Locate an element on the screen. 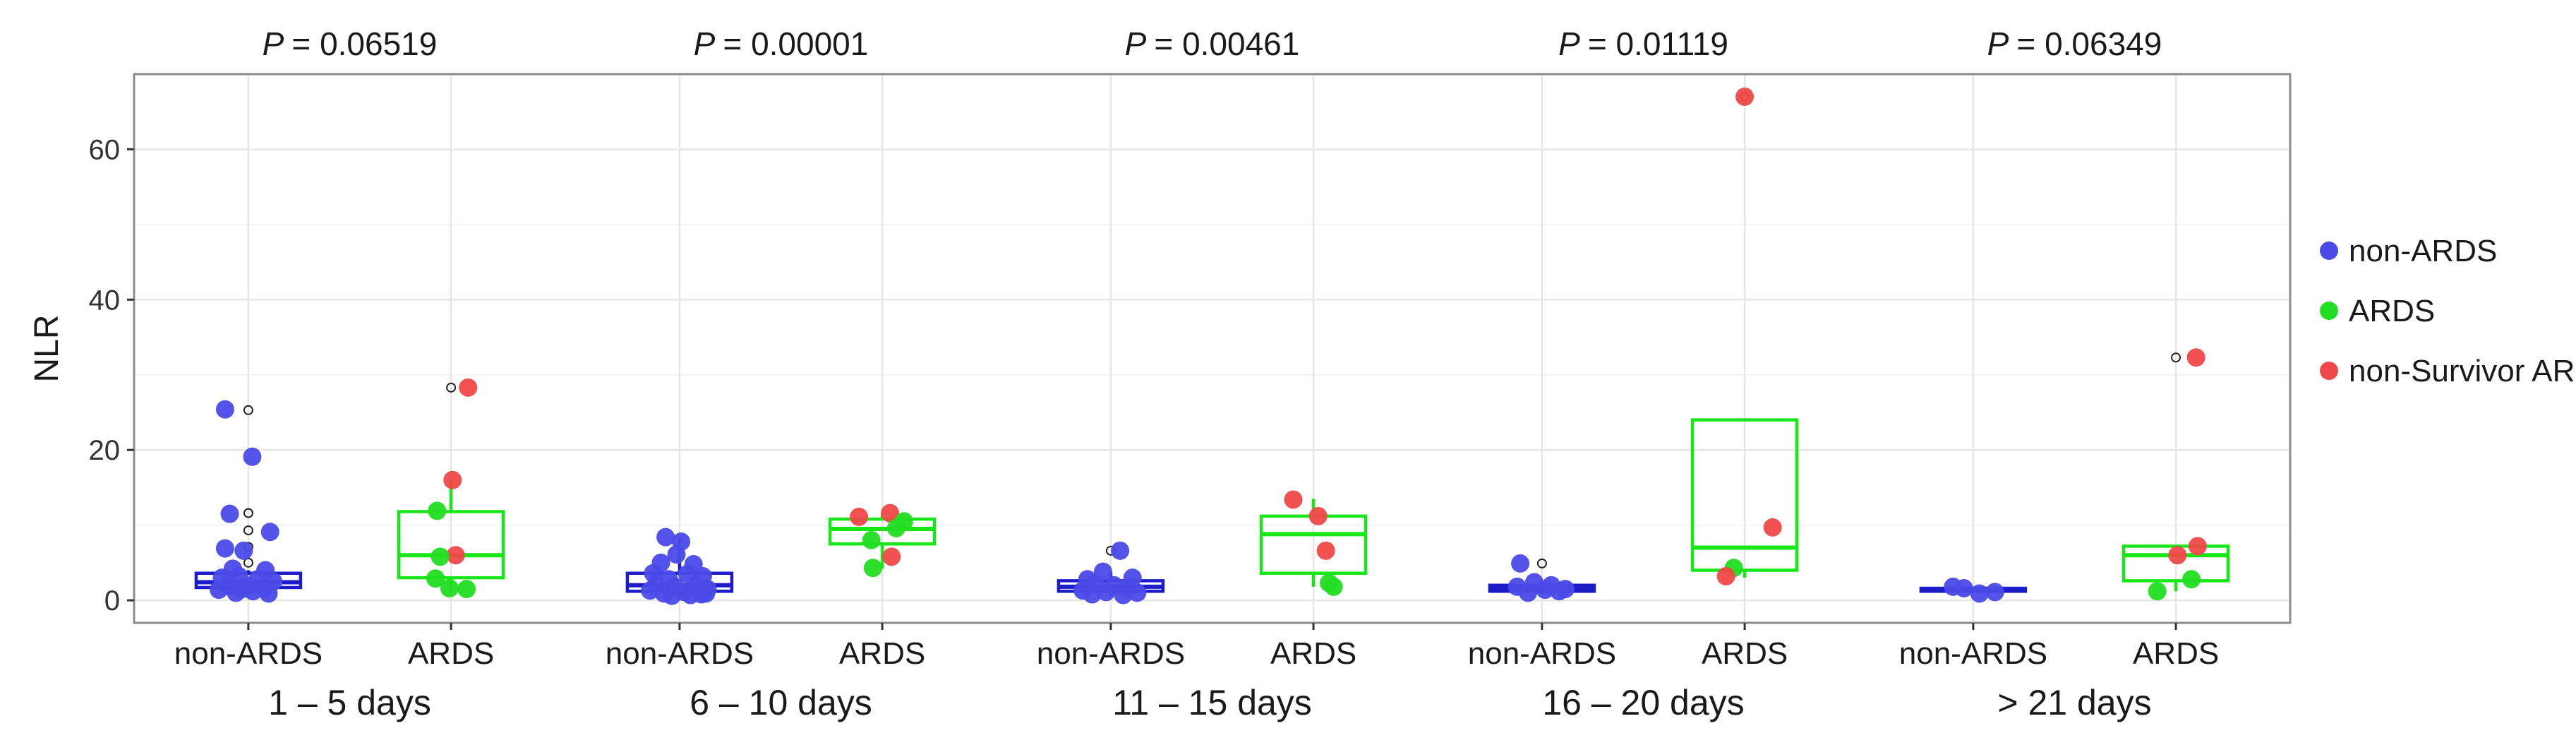  p-value-number: = 0.00001 is located at coordinates (795, 43).